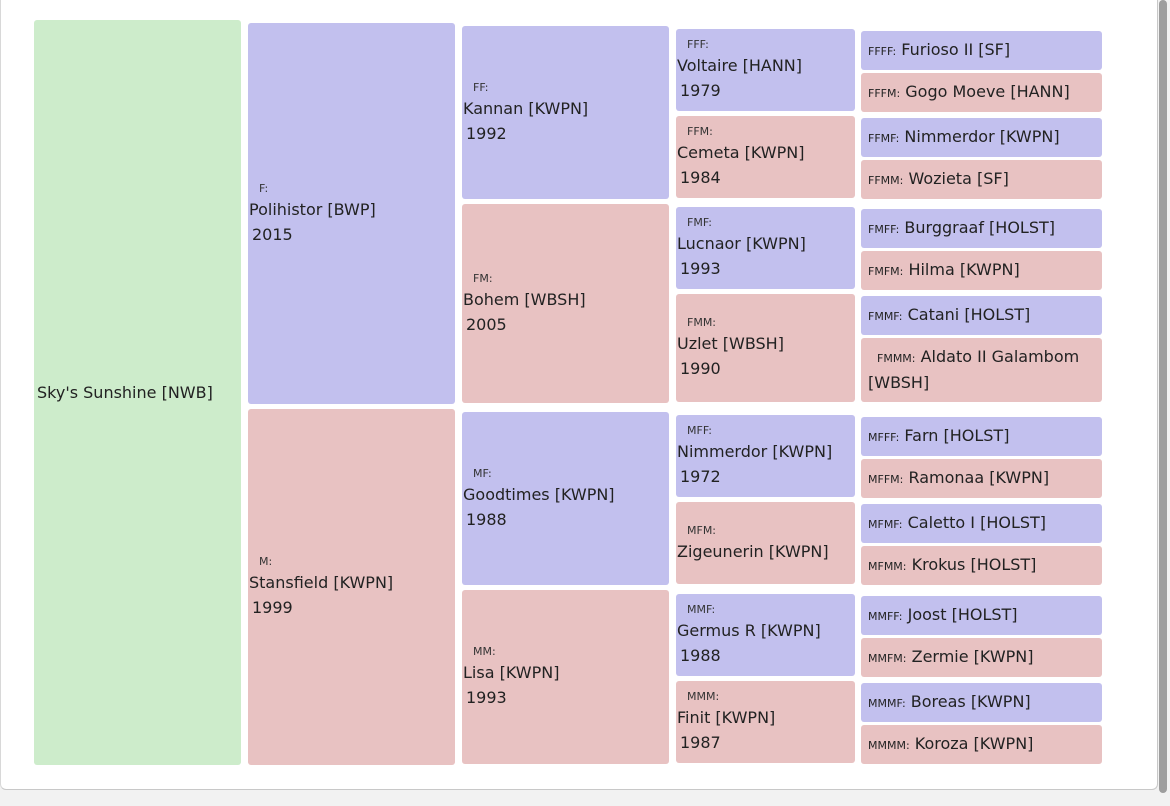  What do you see at coordinates (482, 473) in the screenshot?
I see `pedigree-code: MF:` at bounding box center [482, 473].